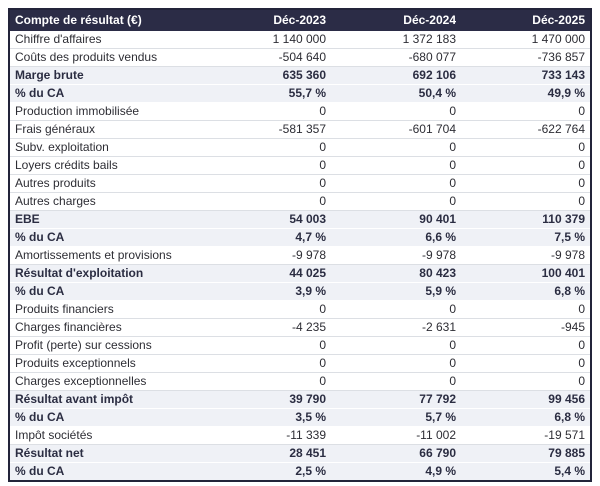  Describe the element at coordinates (526, 57) in the screenshot. I see `cell-value: -736 857` at that location.